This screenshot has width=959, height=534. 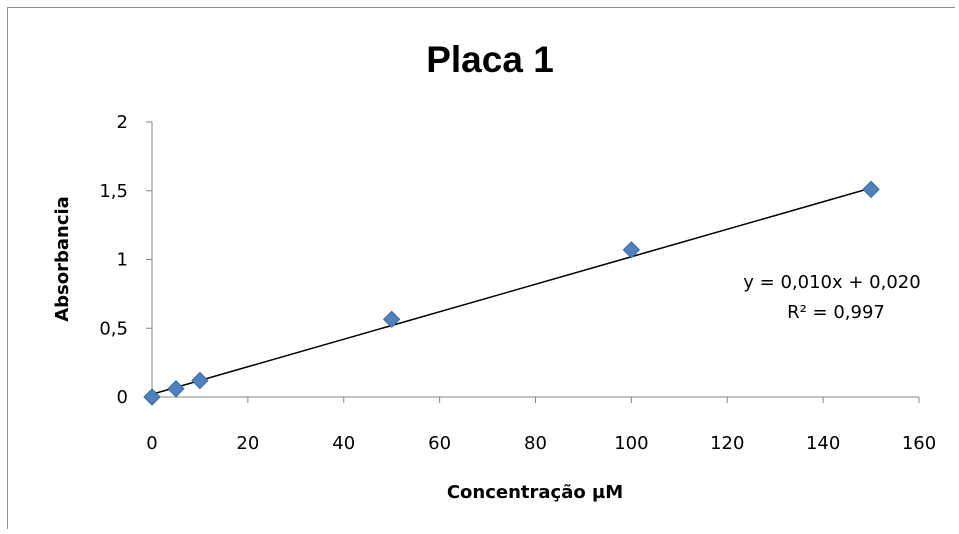 I want to click on x-tick-label: 40, so click(x=343, y=443).